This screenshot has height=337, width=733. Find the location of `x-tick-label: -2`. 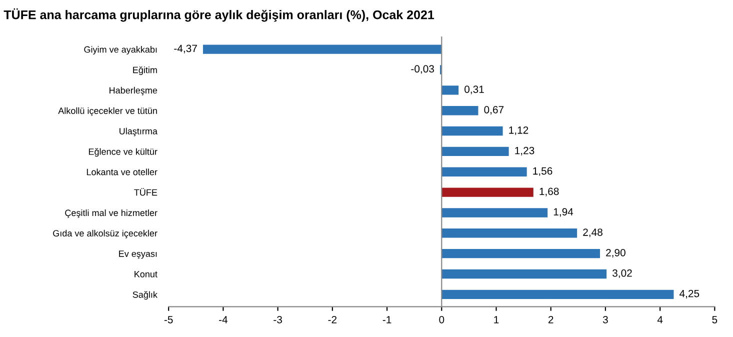

x-tick-label: -2 is located at coordinates (332, 320).